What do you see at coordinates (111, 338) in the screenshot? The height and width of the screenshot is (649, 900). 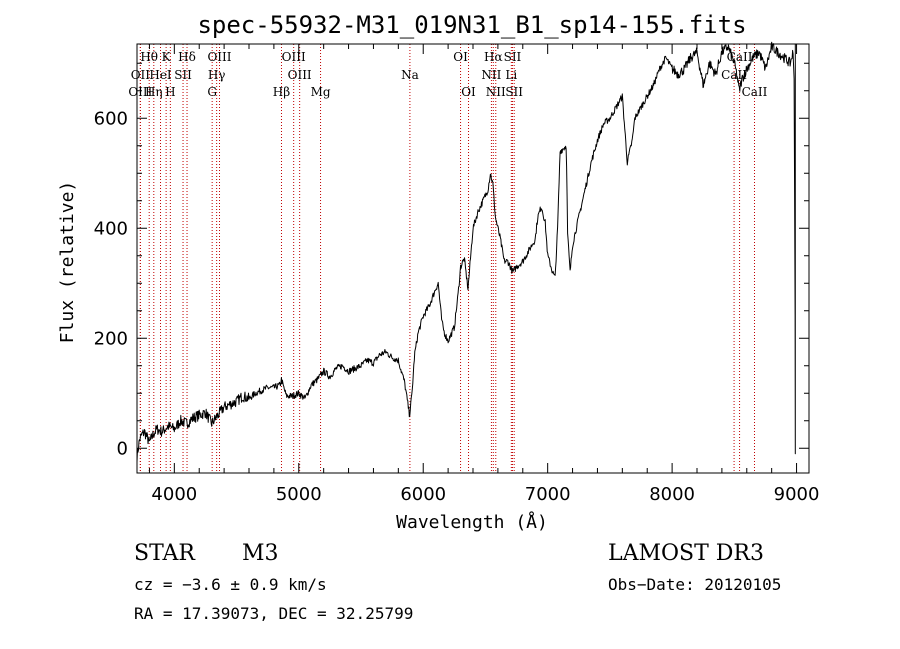 I see `y-tick-label: 200` at bounding box center [111, 338].